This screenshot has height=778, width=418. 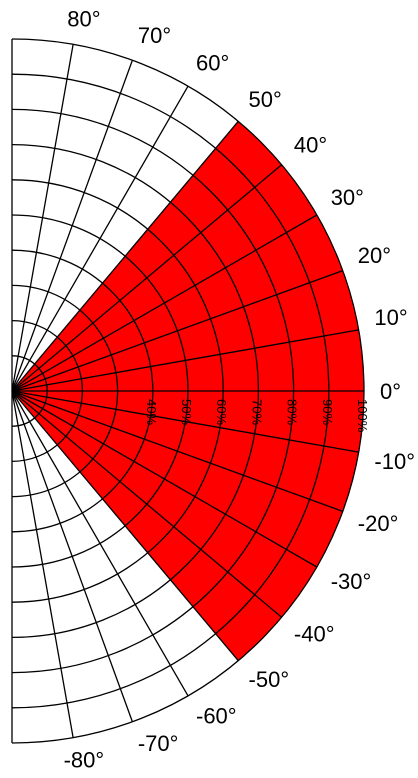 What do you see at coordinates (151, 412) in the screenshot?
I see `radial-tick-label: 40%` at bounding box center [151, 412].